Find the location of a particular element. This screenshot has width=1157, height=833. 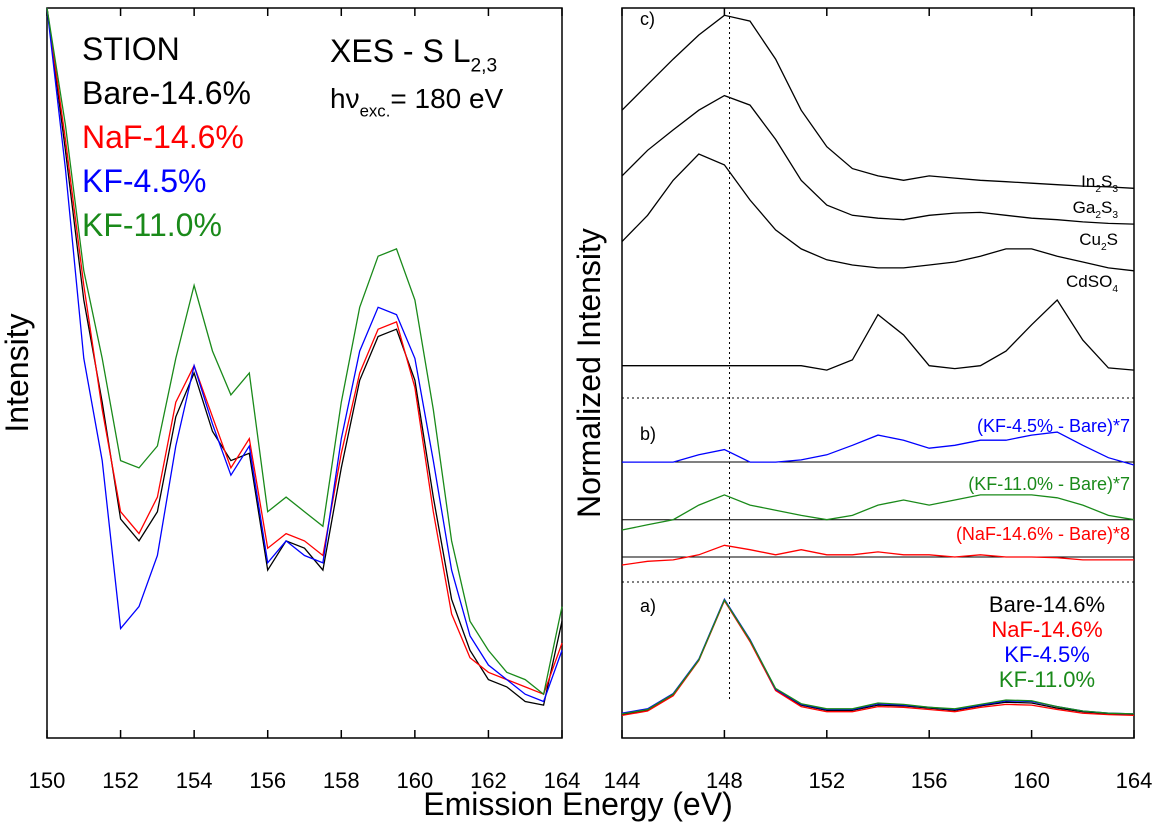

text-part: In is located at coordinates (1088, 181).